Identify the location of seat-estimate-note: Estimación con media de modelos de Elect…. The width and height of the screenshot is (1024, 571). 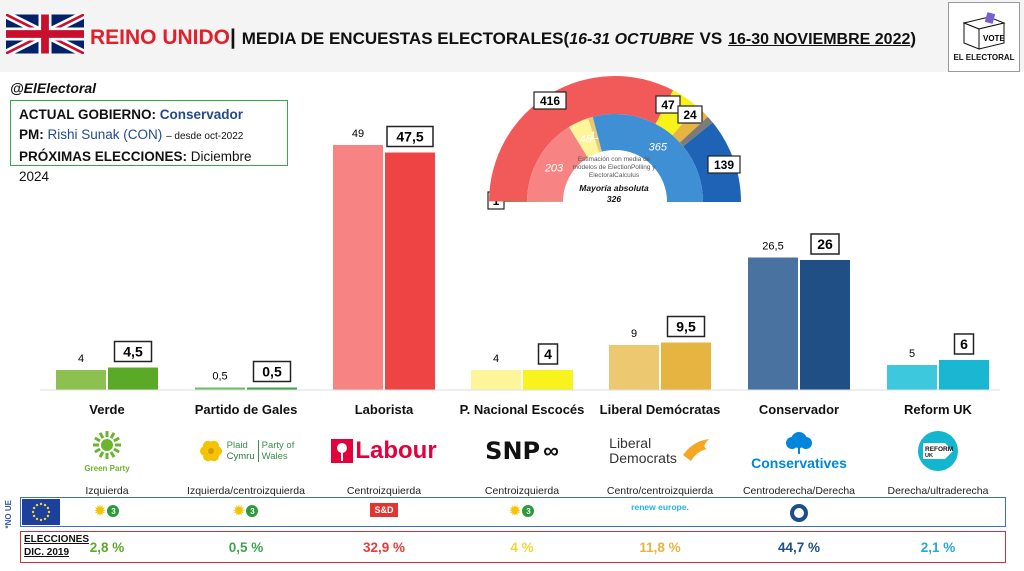
(614, 167).